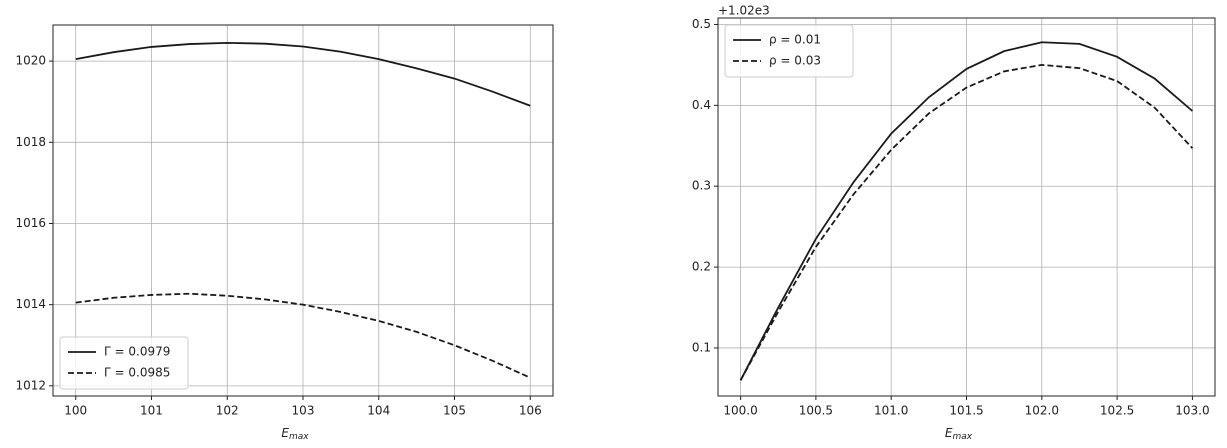  Describe the element at coordinates (1192, 411) in the screenshot. I see `x-tick-label: 103.0` at that location.